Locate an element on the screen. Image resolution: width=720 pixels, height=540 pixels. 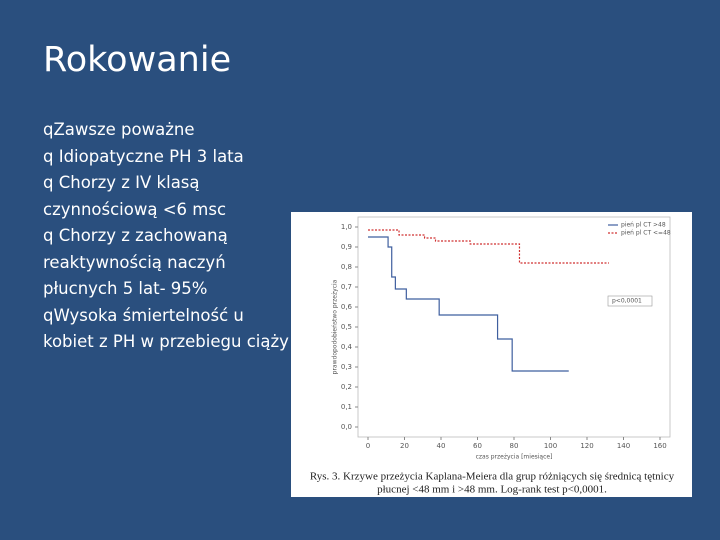
y-tick-label: 0,6 is located at coordinates (347, 307).